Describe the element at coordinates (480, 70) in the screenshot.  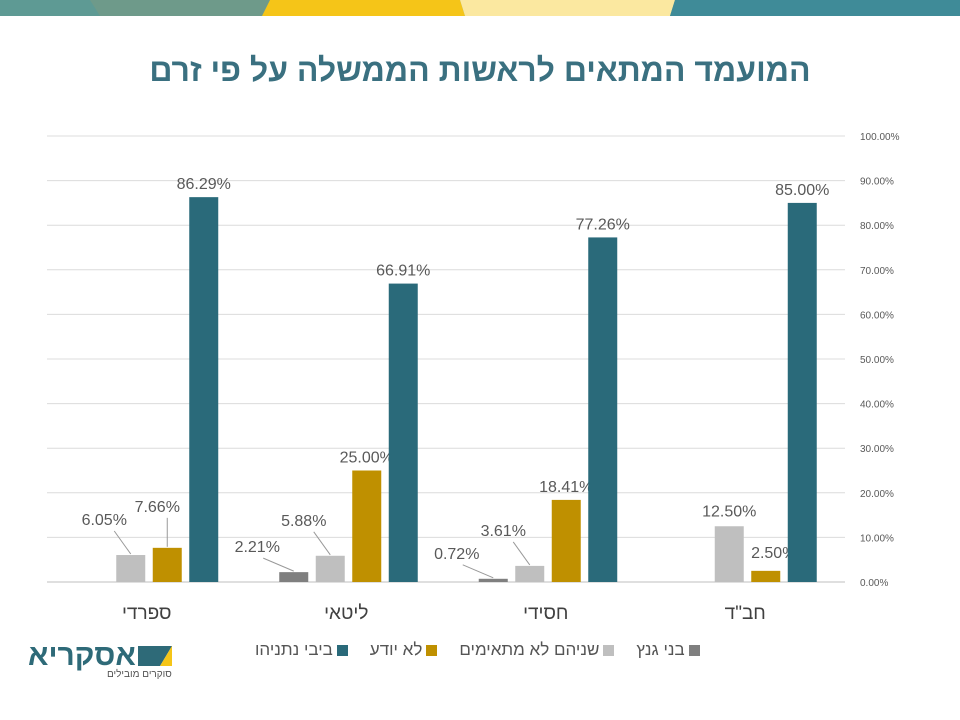
I see `chart-title: המועמד המתאים לראשות הממשלה על פי זרם` at that location.